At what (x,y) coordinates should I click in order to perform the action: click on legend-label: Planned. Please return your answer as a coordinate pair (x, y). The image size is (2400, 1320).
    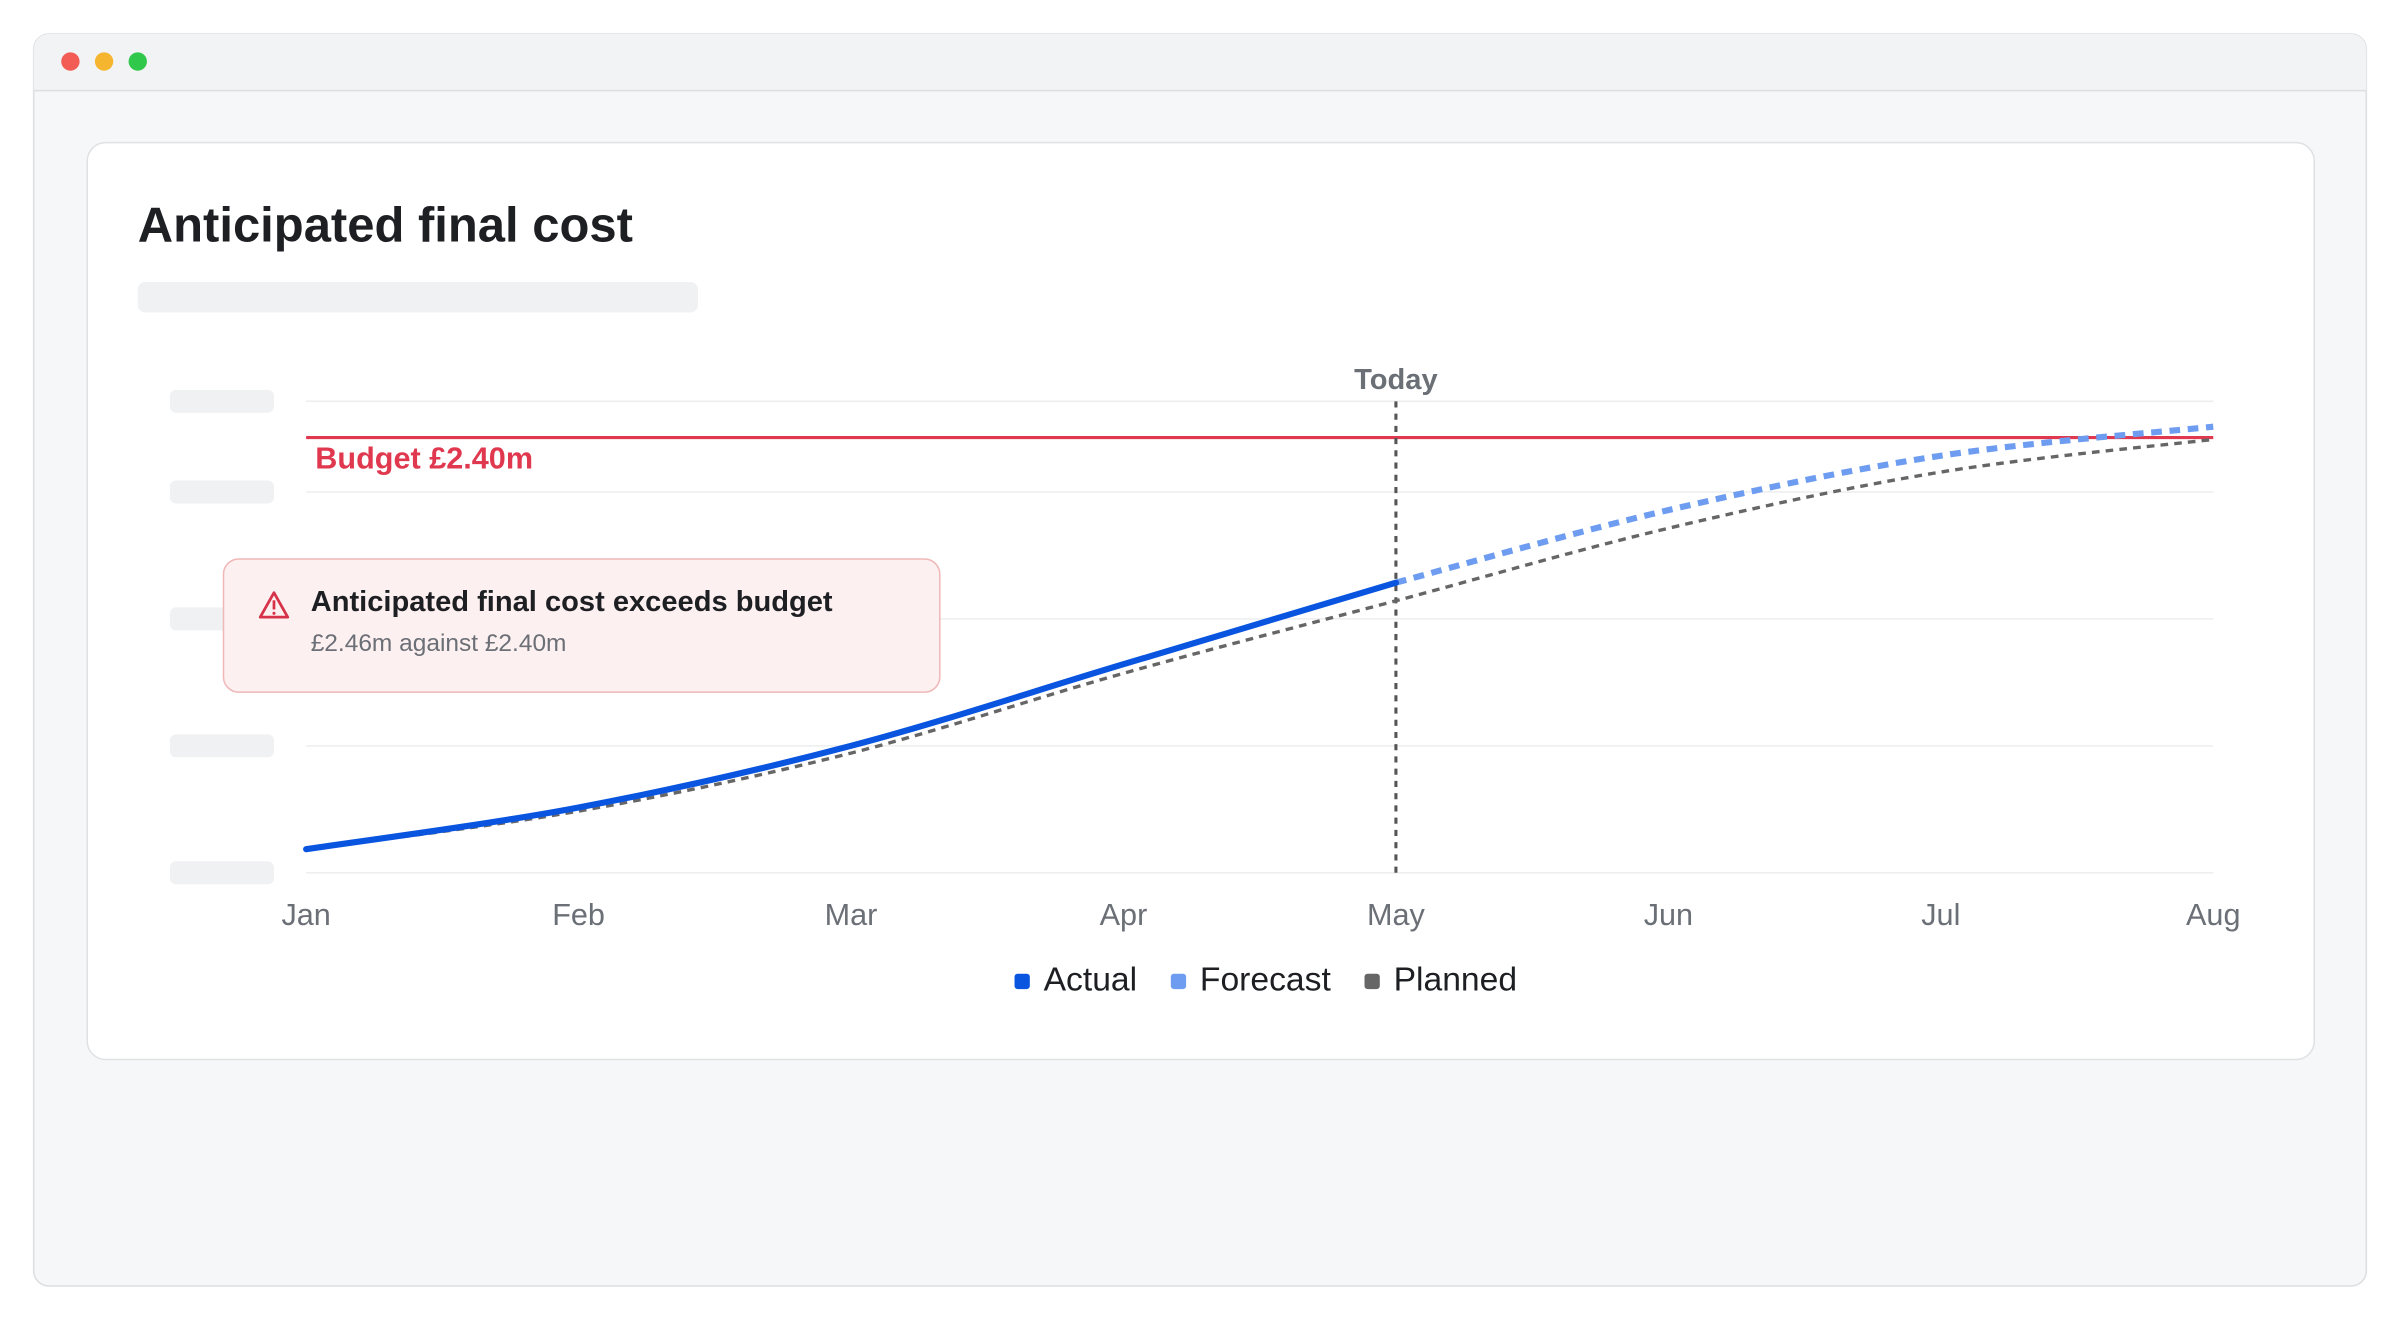
    Looking at the image, I should click on (1456, 979).